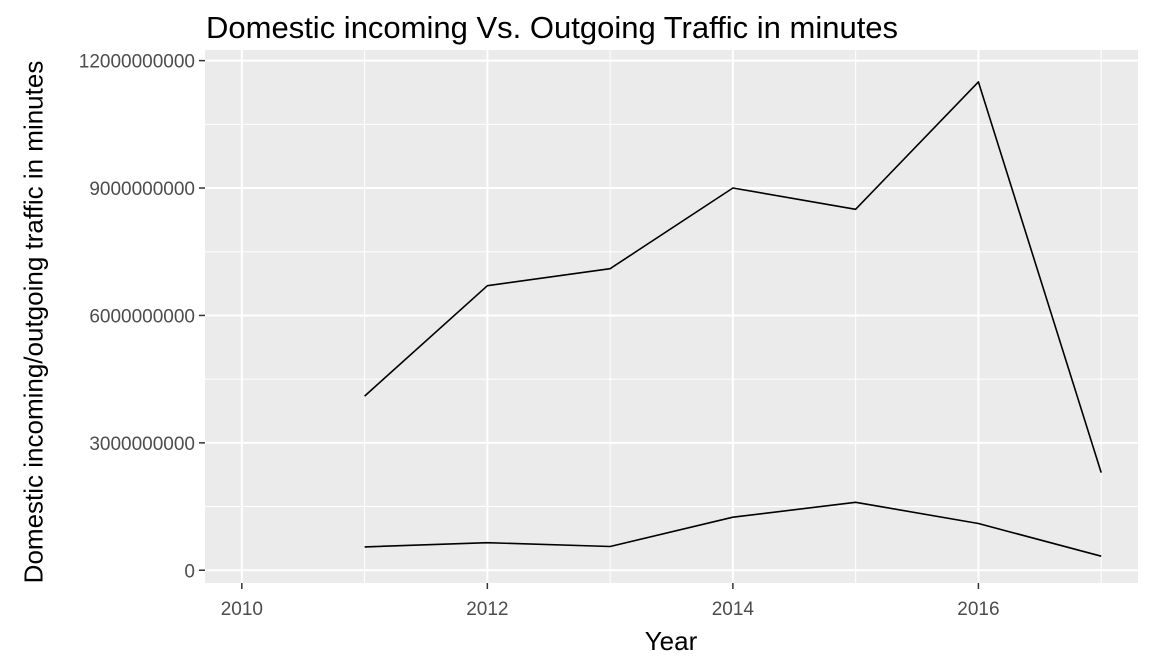 Image resolution: width=1152 pixels, height=672 pixels. Describe the element at coordinates (671, 641) in the screenshot. I see `x-axis-label: Year` at that location.